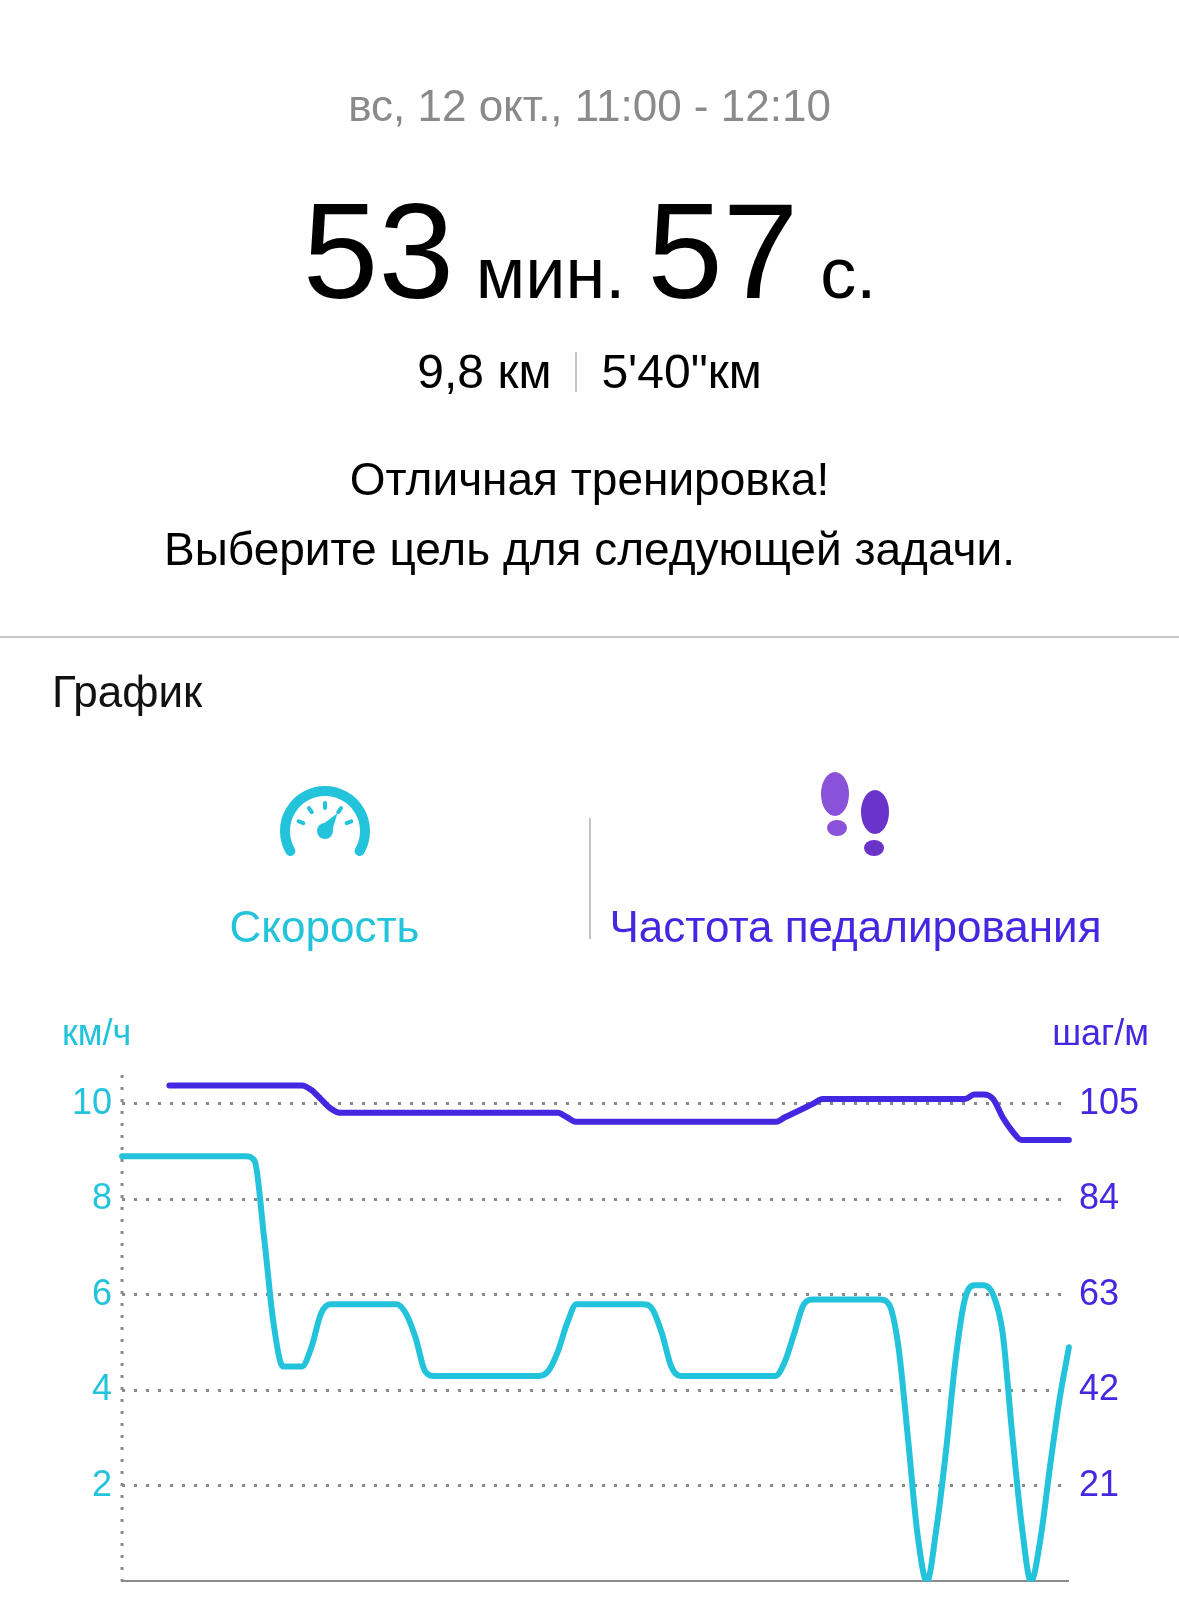 This screenshot has width=1179, height=1613. I want to click on text: 53 мин. 57 с., so click(589, 251).